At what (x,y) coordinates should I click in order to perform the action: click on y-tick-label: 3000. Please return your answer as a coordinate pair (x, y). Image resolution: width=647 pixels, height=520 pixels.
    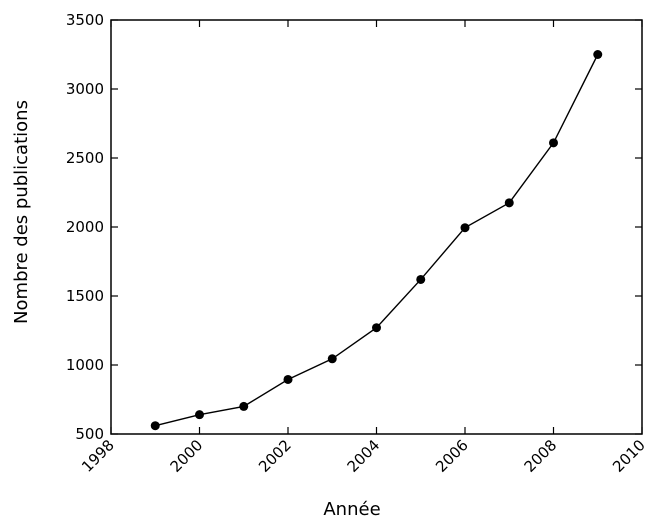
    Looking at the image, I should click on (85, 89).